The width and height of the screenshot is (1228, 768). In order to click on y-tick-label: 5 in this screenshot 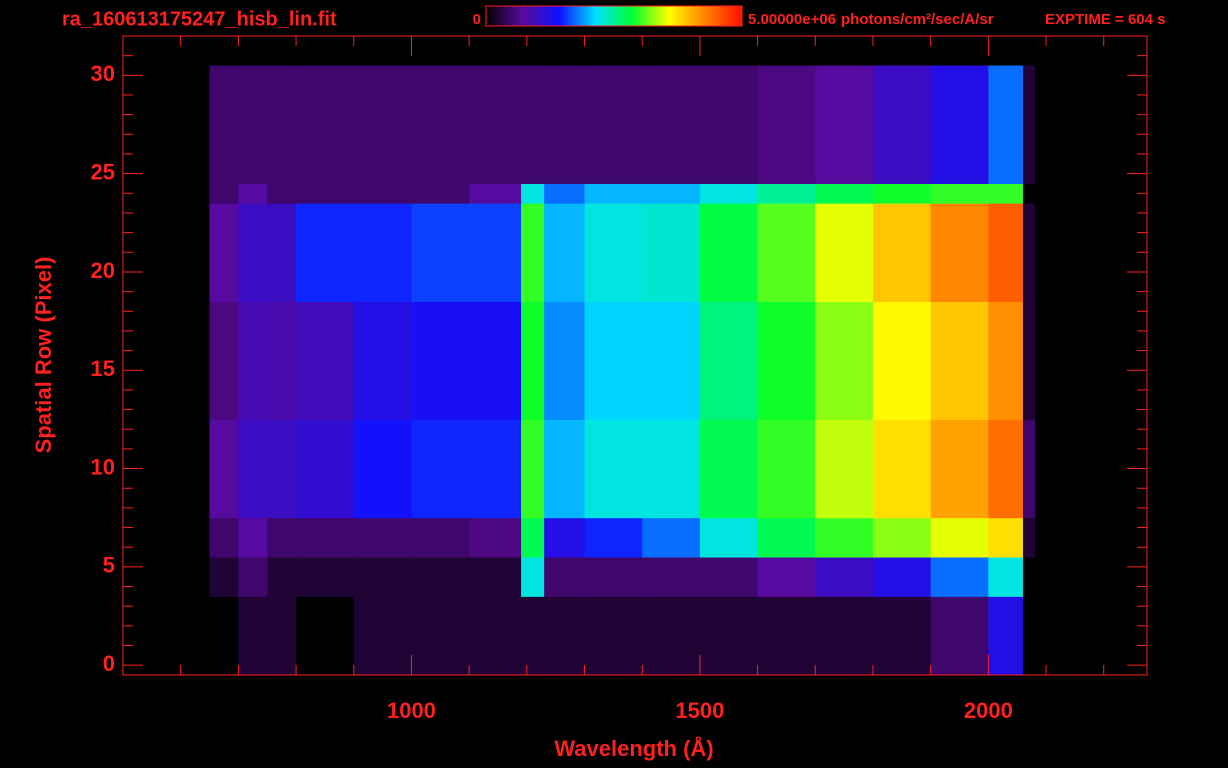, I will do `click(109, 565)`.